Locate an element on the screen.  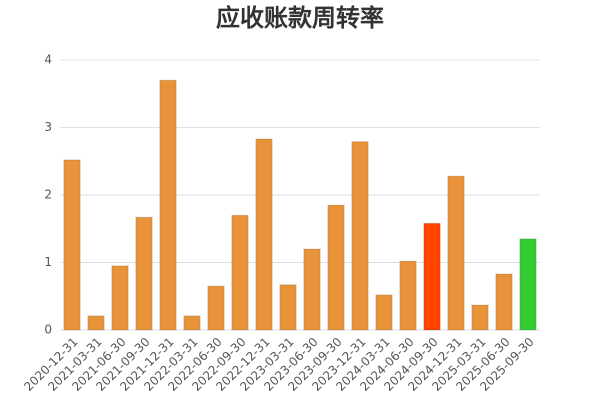
y-tick-label: 4 is located at coordinates (48, 60).